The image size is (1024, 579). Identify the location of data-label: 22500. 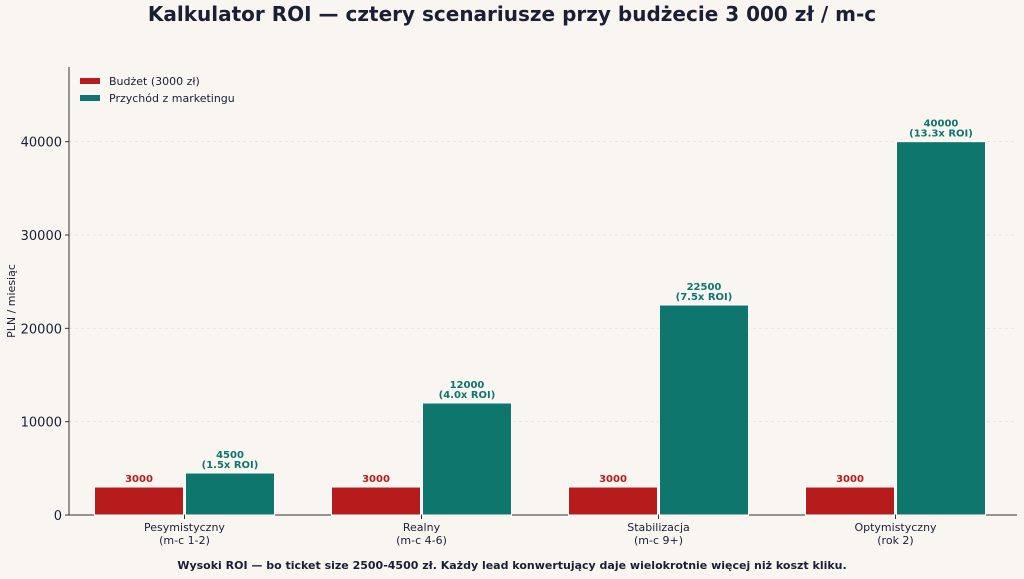
(704, 287).